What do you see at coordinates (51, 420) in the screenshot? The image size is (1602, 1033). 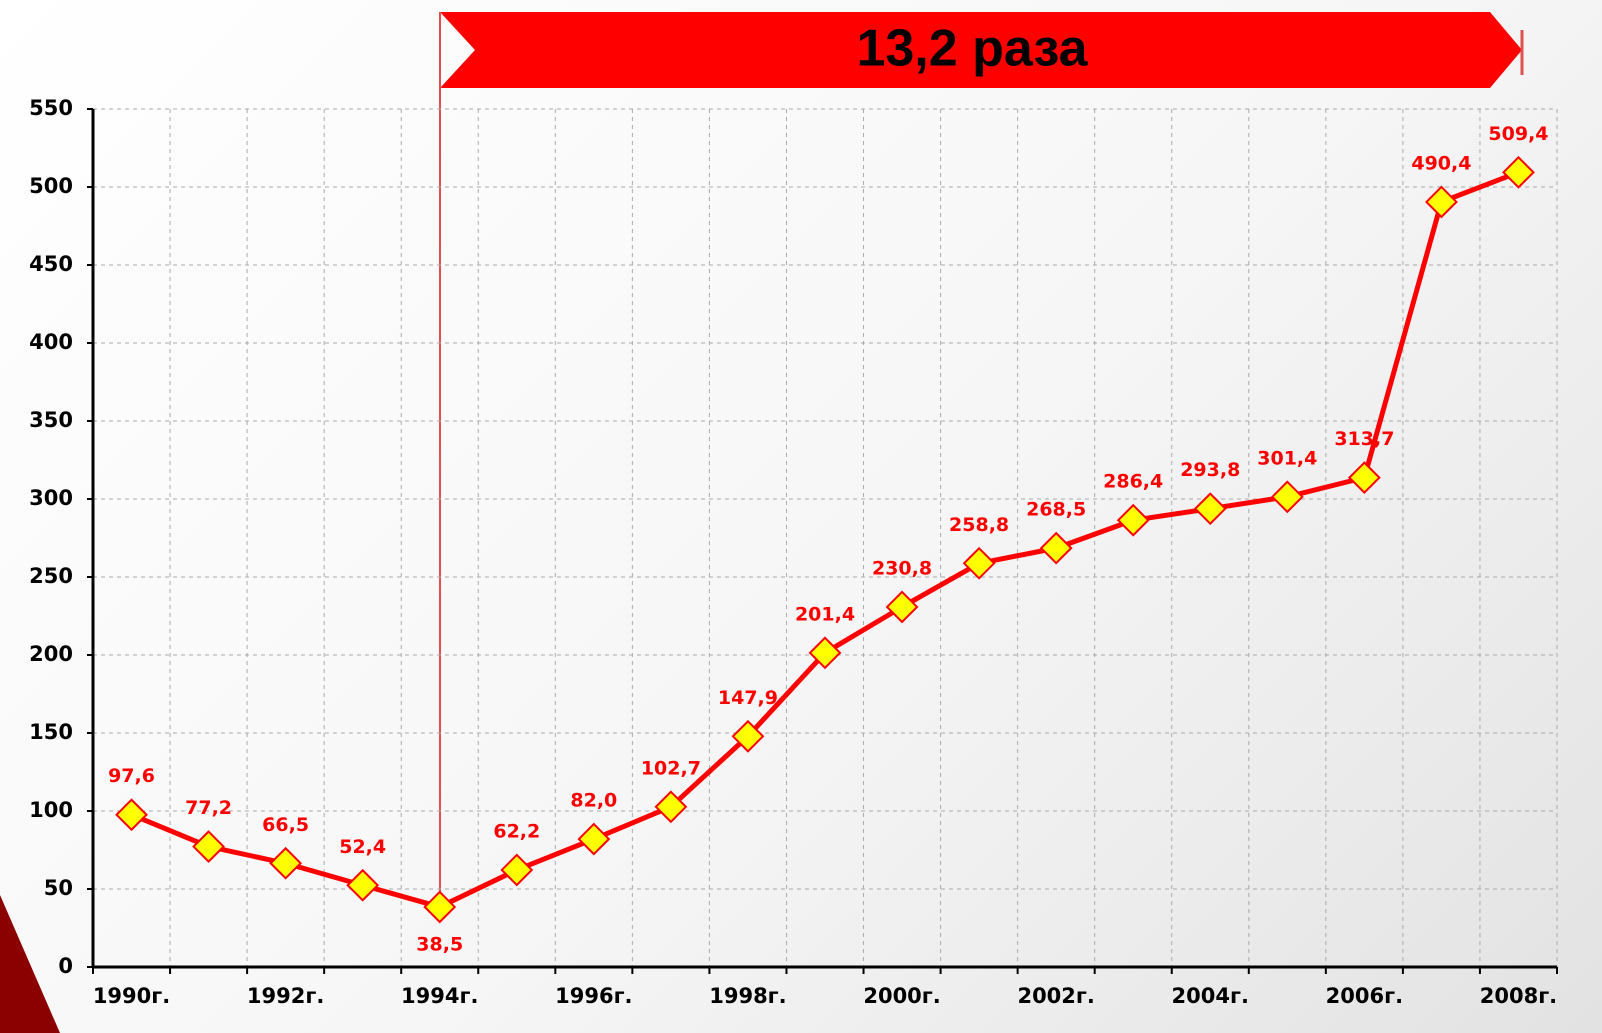 I see `y-tick-label: 350` at bounding box center [51, 420].